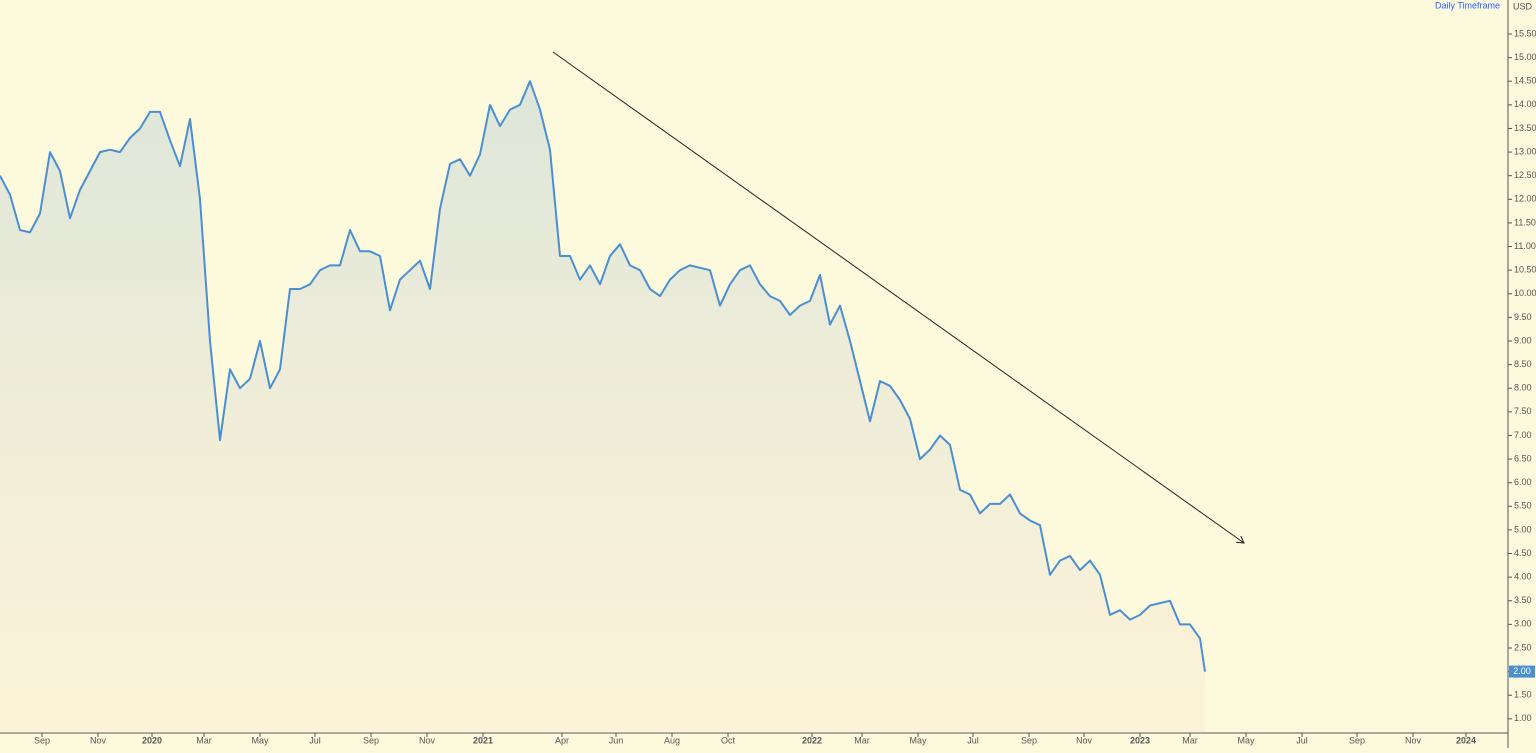 The height and width of the screenshot is (753, 1536). Describe the element at coordinates (1525, 104) in the screenshot. I see `y-tick-label: 14.00` at that location.